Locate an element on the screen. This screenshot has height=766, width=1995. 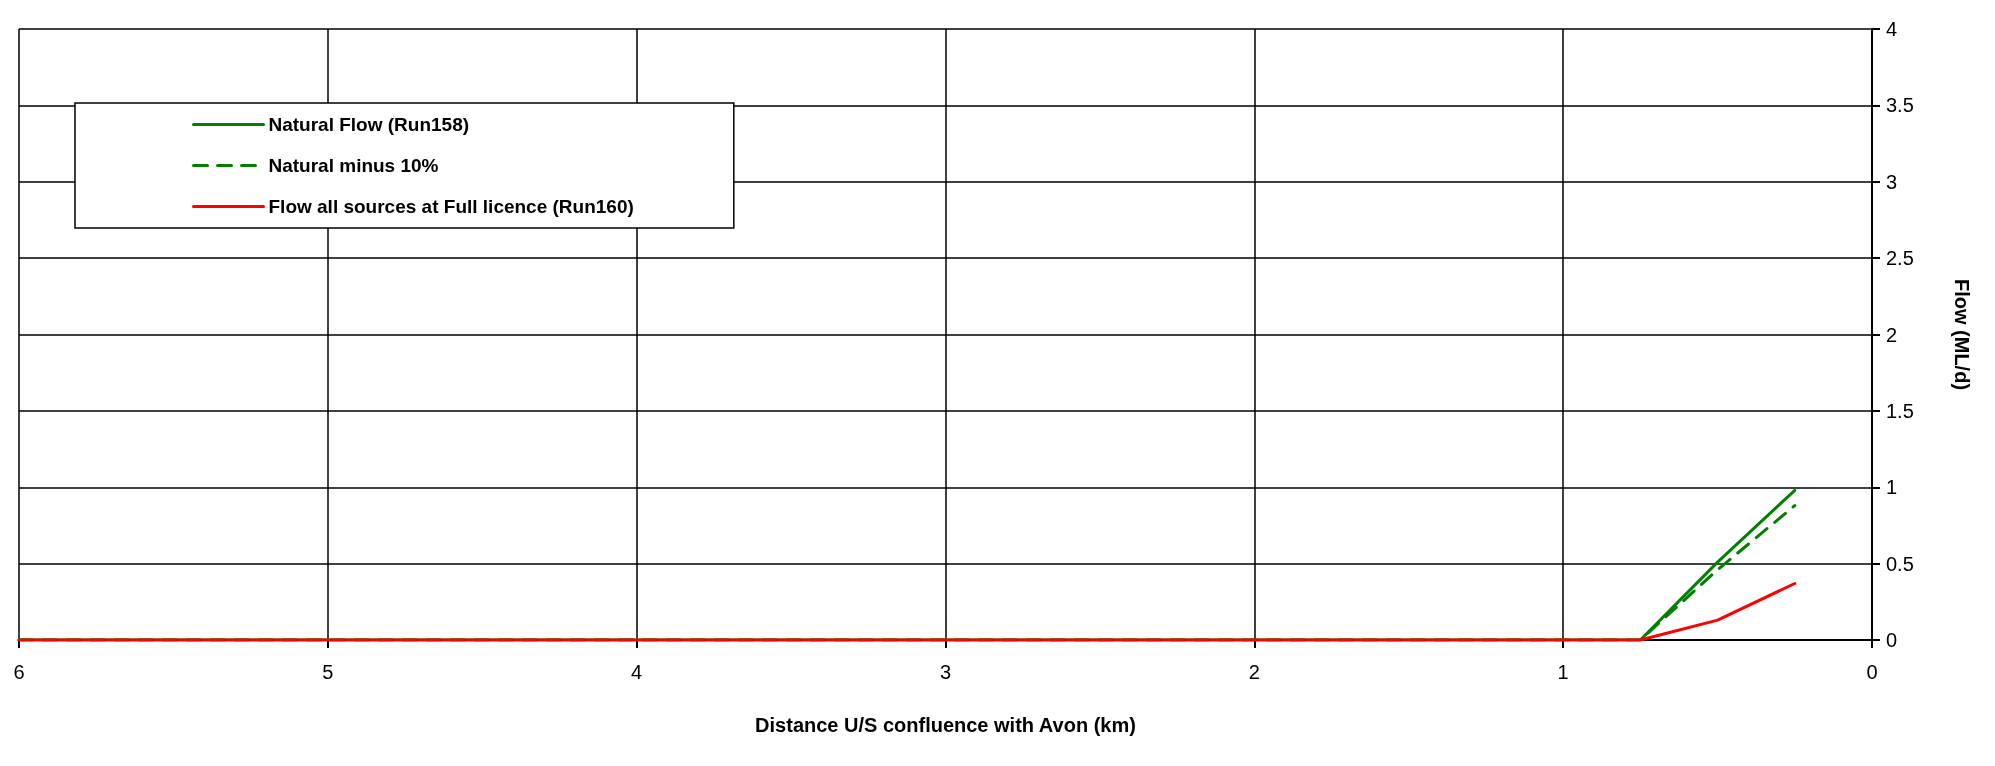
x-tick-label: 6 is located at coordinates (19, 672).